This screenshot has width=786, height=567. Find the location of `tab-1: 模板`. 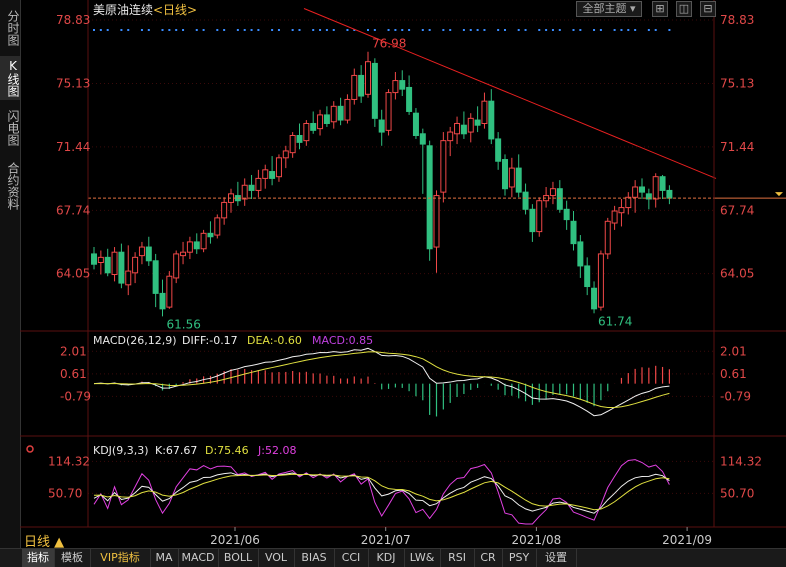

tab-1: 模板 is located at coordinates (72, 558).